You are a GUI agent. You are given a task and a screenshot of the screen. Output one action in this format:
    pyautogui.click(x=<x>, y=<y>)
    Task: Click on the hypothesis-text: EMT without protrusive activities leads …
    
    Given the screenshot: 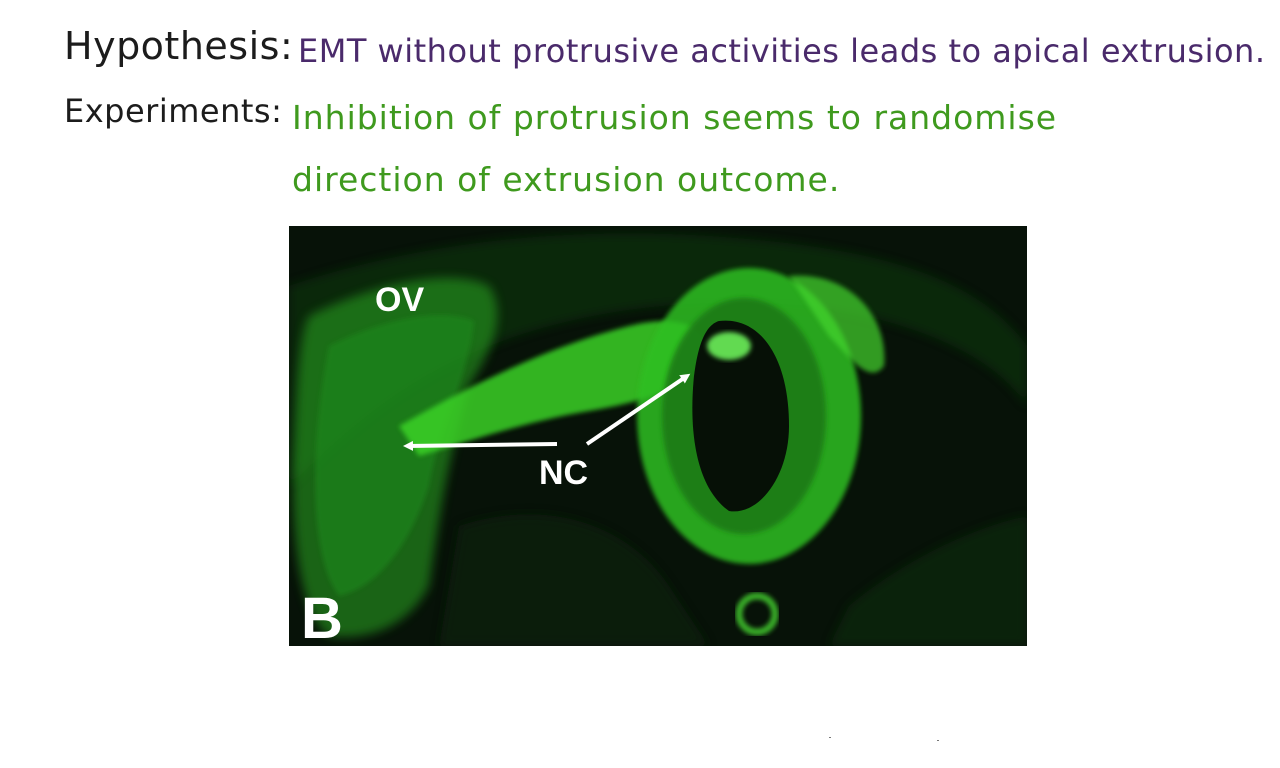 What is the action you would take?
    pyautogui.click(x=782, y=51)
    